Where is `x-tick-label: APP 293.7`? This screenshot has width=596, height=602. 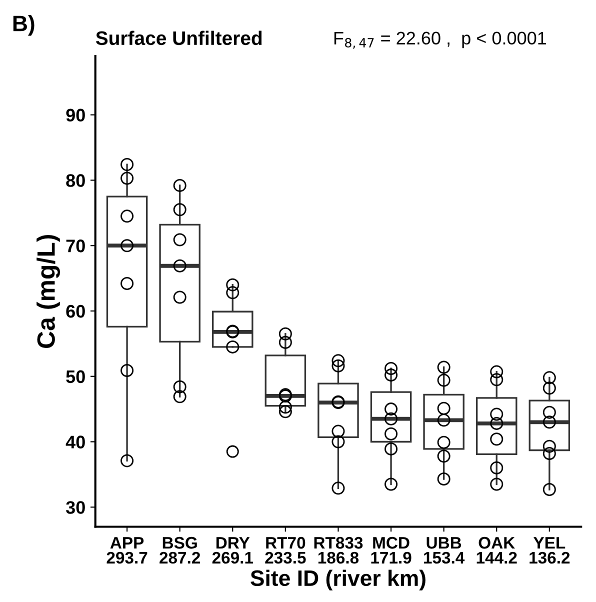
x-tick-label: APP 293.7 is located at coordinates (127, 550).